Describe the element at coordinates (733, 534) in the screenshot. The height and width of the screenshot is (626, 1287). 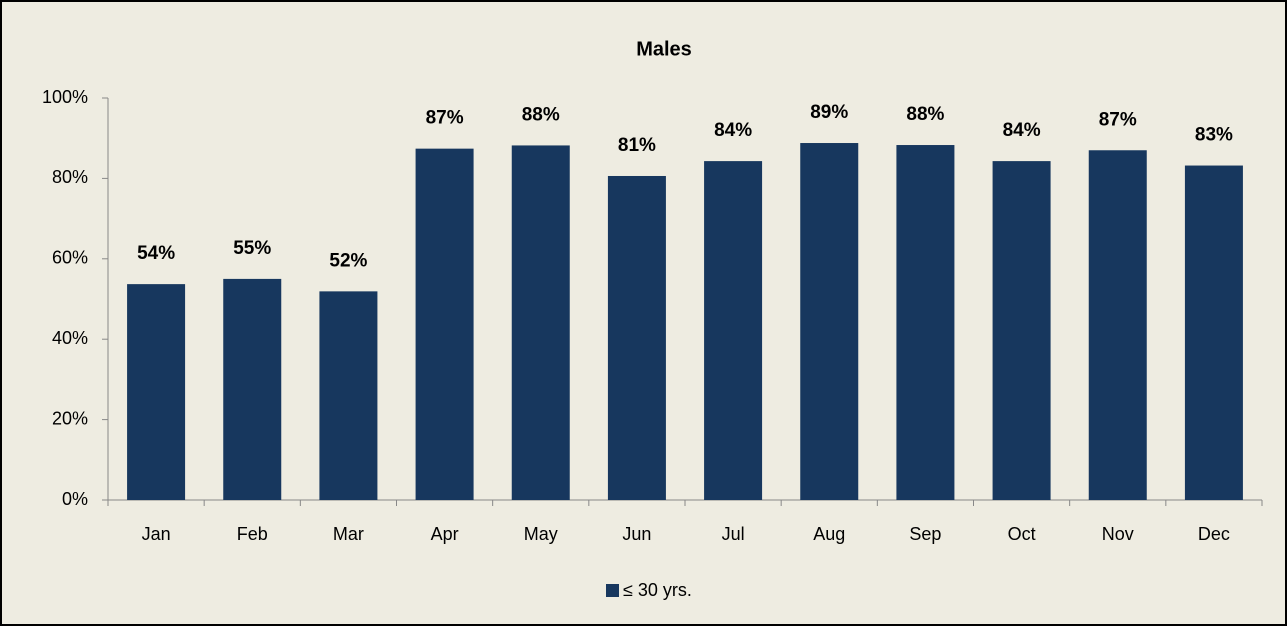
I see `x-tick-label: Jul` at that location.